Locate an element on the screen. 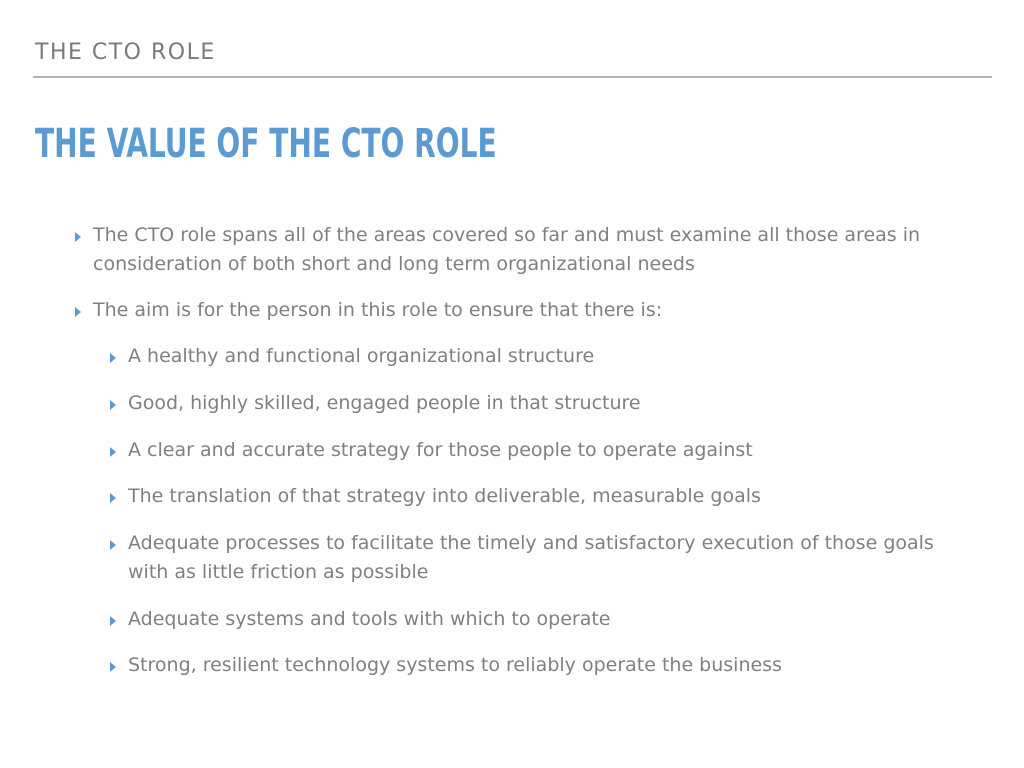 The image size is (1024, 768). slide-title: THE VALUE OF THE CTO ROLE is located at coordinates (266, 144).